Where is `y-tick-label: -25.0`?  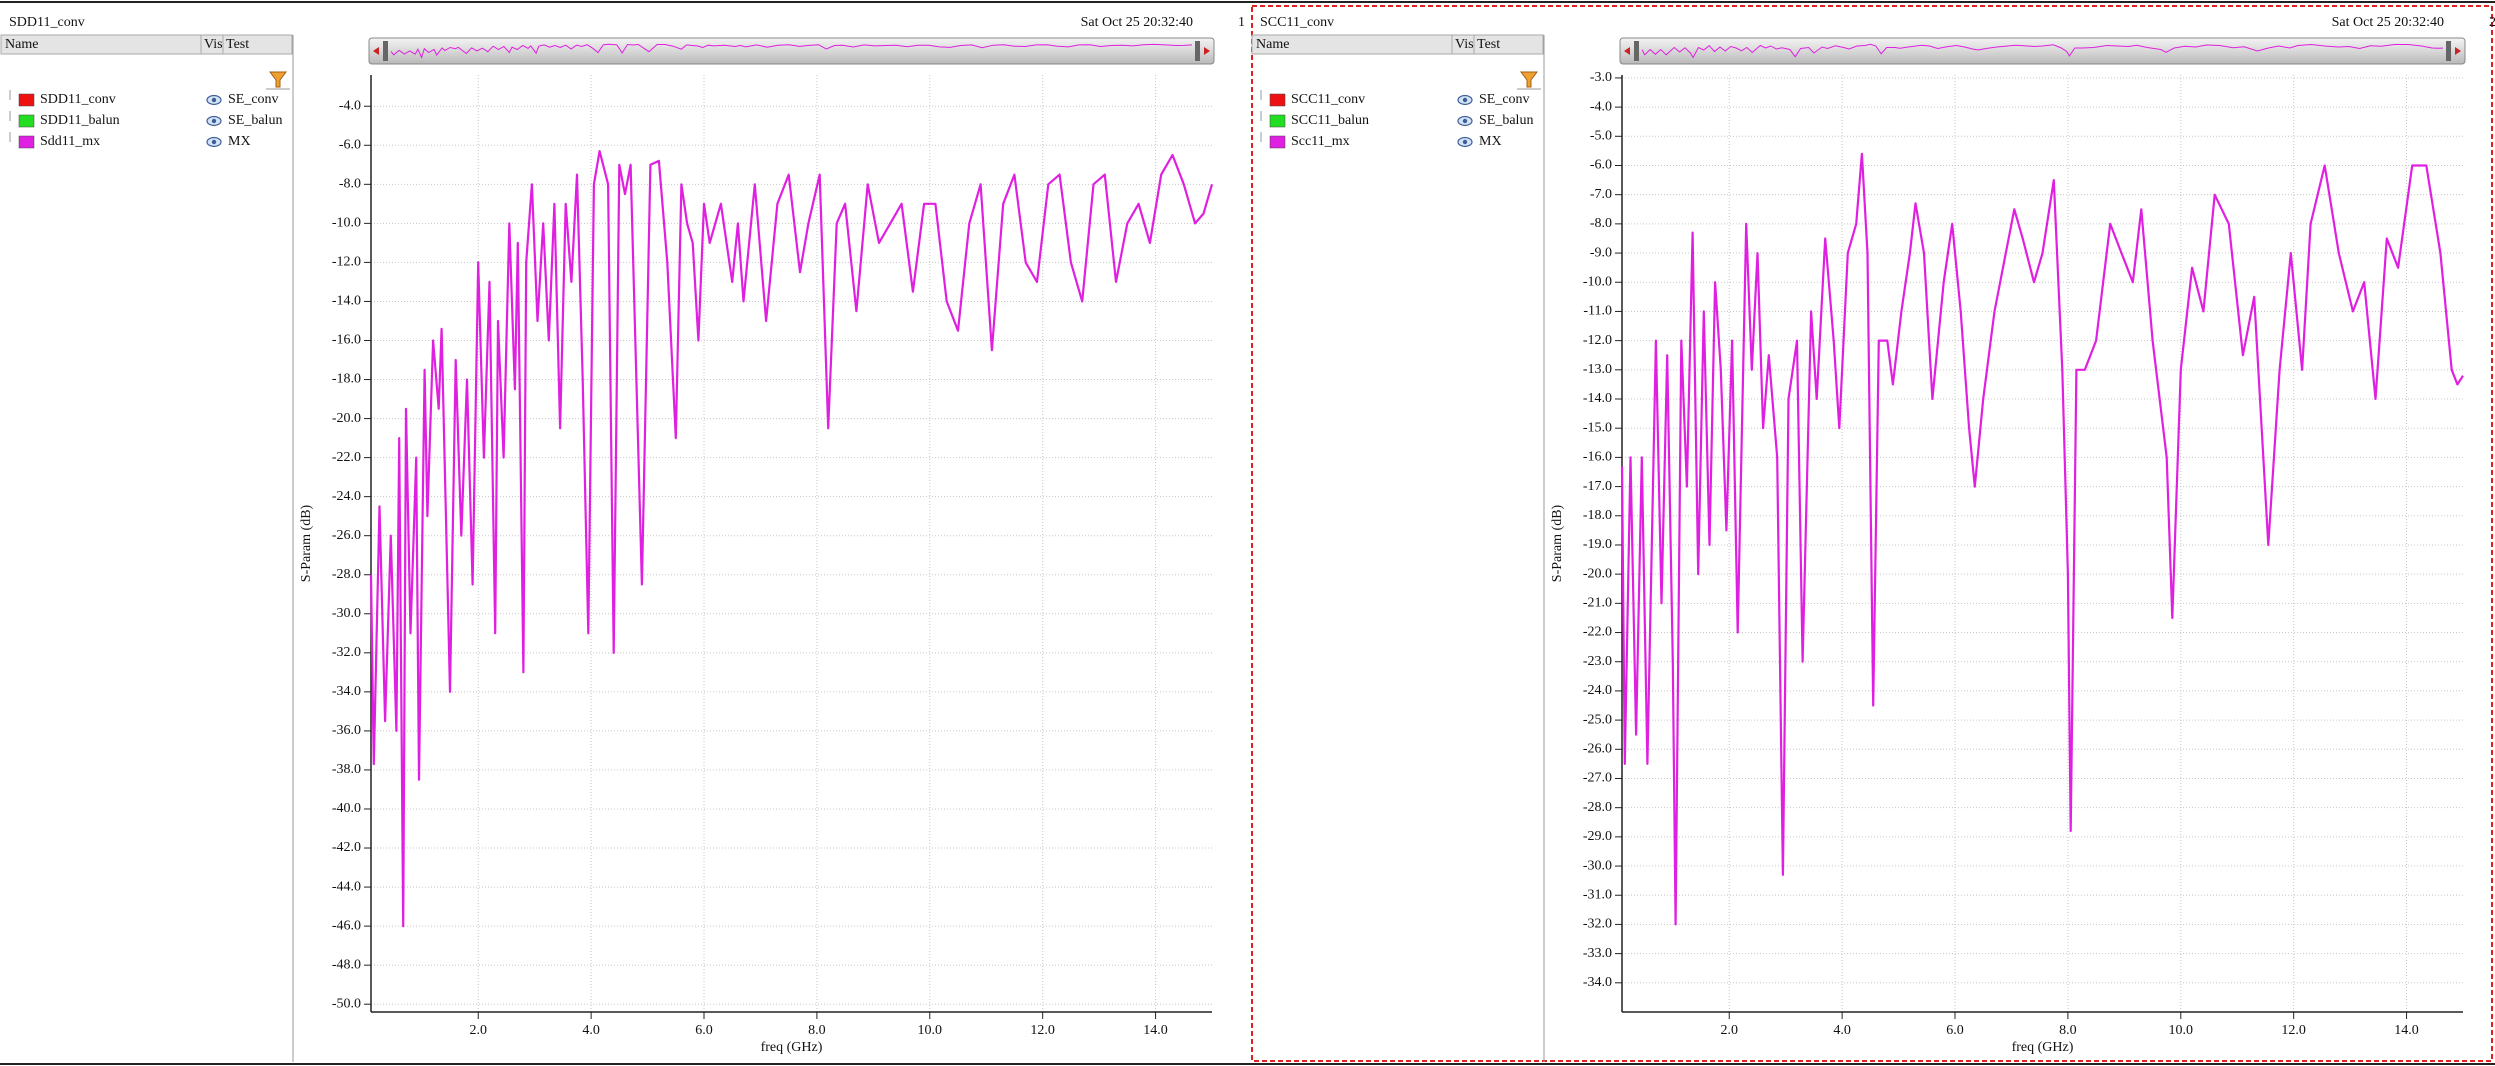 y-tick-label: -25.0 is located at coordinates (1597, 719).